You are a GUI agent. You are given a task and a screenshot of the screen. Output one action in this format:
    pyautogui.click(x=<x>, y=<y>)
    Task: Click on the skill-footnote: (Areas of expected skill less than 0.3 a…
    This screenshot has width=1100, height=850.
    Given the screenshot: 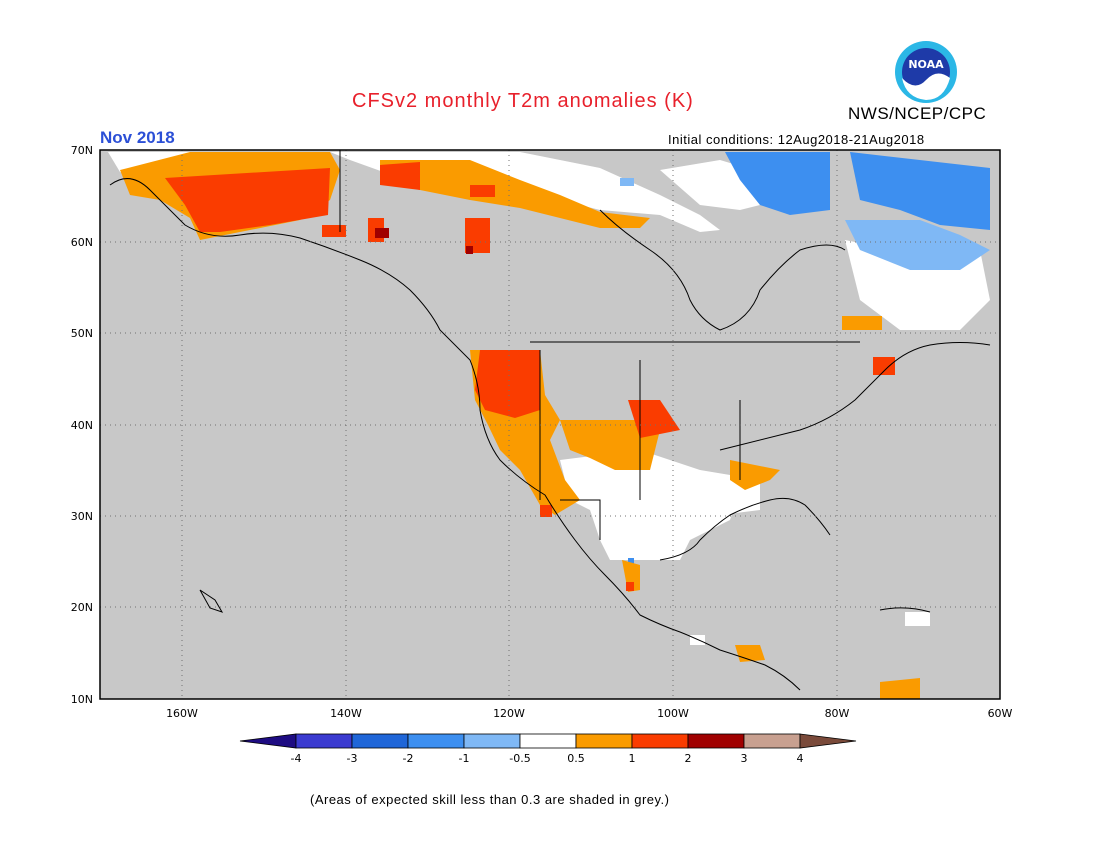 What is the action you would take?
    pyautogui.click(x=490, y=799)
    